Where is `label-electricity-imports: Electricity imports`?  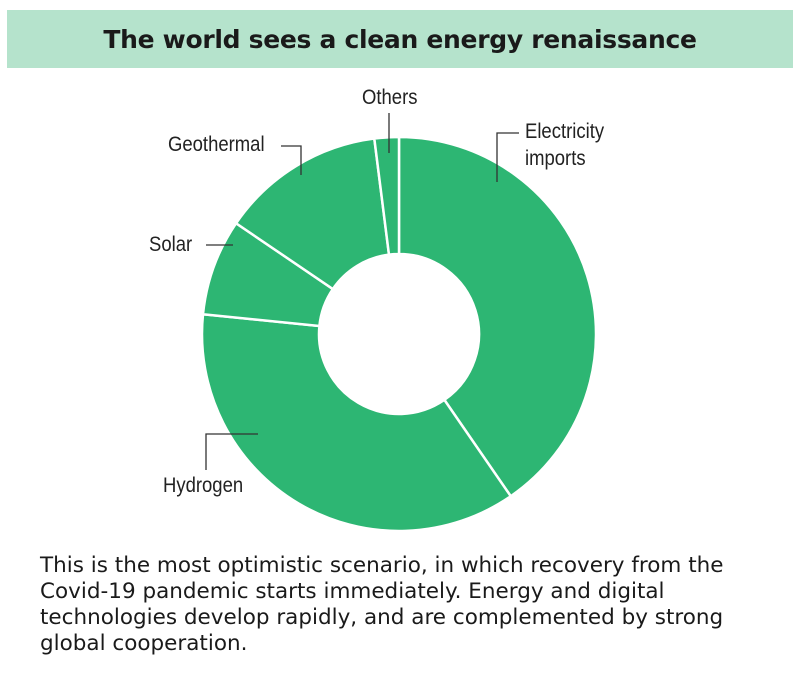
label-electricity-imports: Electricity imports is located at coordinates (564, 145).